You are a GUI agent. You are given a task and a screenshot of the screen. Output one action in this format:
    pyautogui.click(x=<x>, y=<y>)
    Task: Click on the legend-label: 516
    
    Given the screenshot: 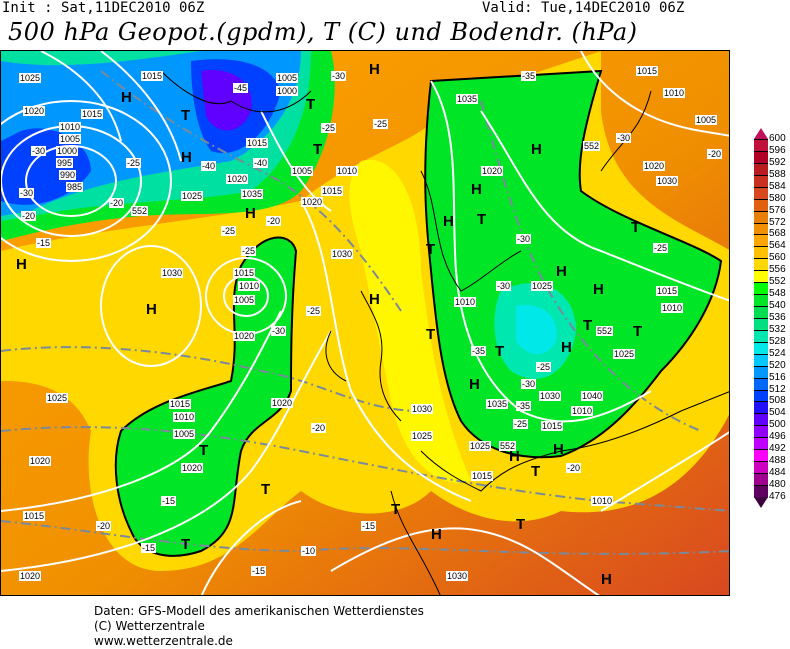 What is the action you would take?
    pyautogui.click(x=777, y=377)
    